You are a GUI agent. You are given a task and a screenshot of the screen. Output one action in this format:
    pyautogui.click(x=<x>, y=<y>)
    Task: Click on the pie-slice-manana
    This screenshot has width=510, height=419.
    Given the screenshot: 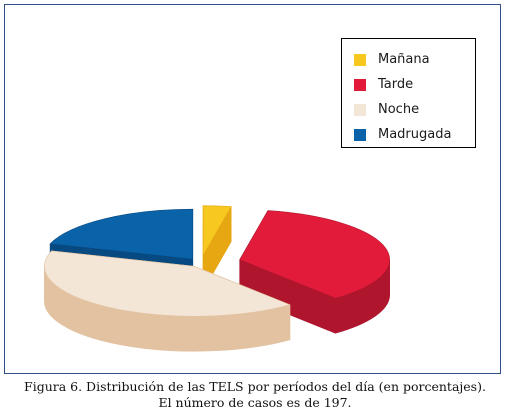 What is the action you would take?
    pyautogui.click(x=217, y=230)
    